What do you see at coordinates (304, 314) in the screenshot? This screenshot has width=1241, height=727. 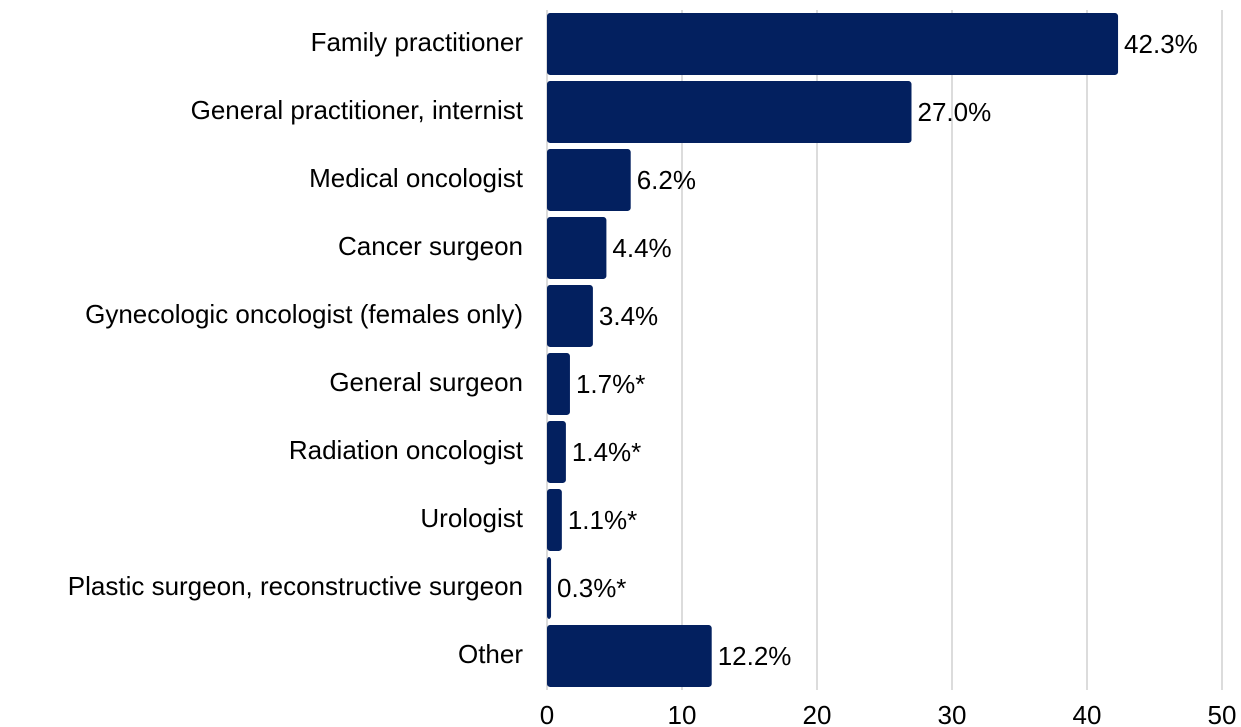 I see `y-tick-label: Gynecologic oncologist (females only)` at bounding box center [304, 314].